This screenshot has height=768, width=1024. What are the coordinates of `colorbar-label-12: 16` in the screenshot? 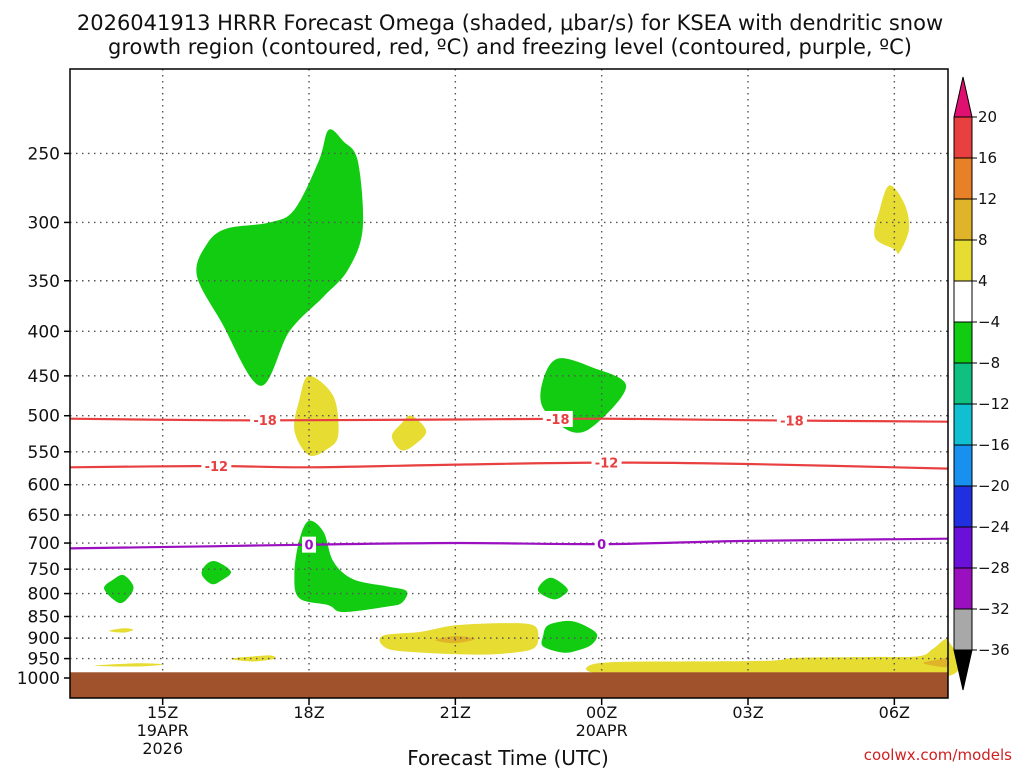 It's located at (987, 158).